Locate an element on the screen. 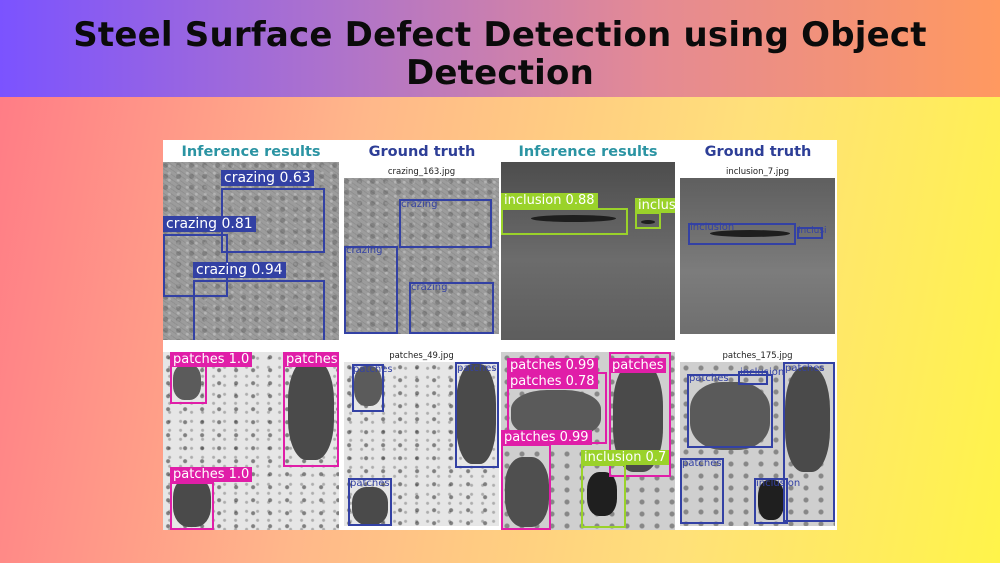  crazing-ground-truth-image: crazing crazing crazing is located at coordinates (421, 256).